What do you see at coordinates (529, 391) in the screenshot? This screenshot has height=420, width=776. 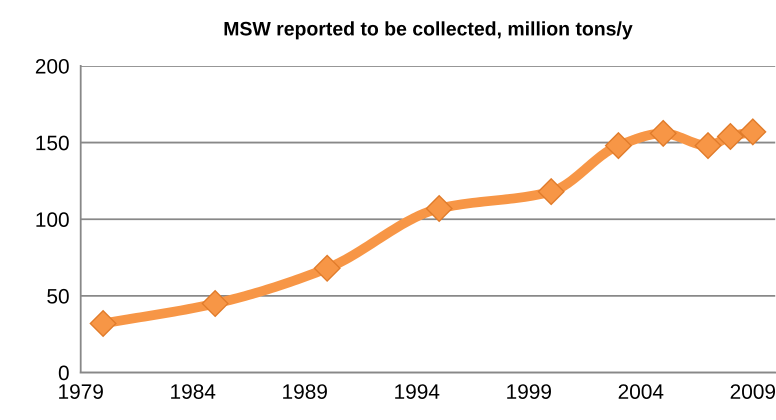 I see `x-tick-label: 1999` at bounding box center [529, 391].